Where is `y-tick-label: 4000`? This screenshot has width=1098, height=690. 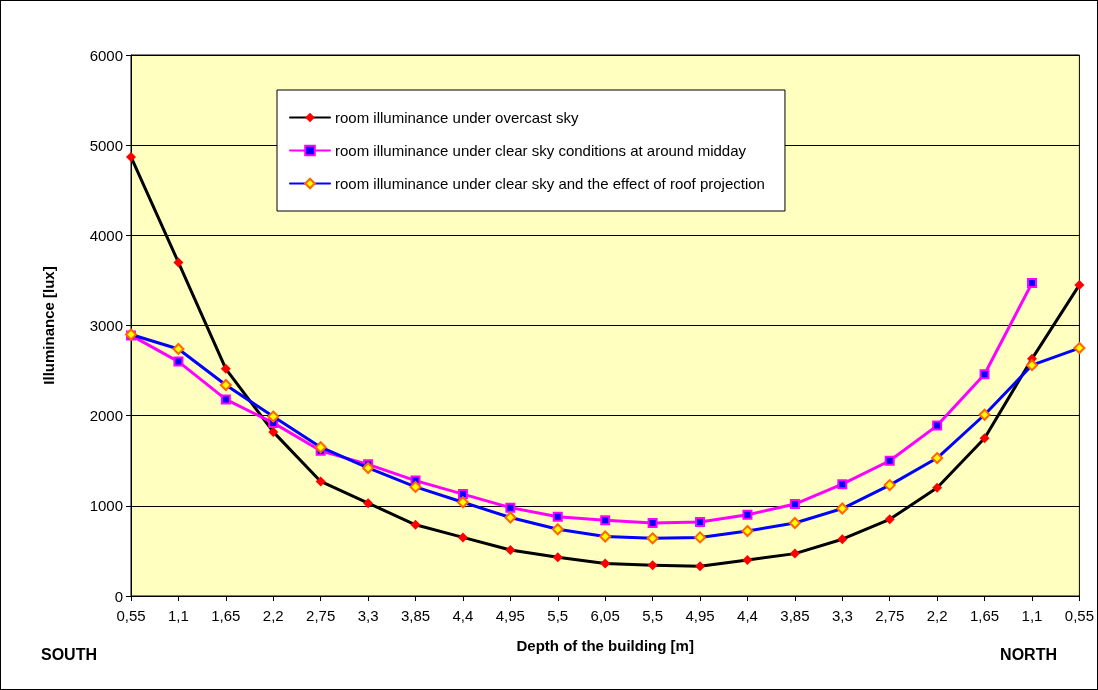 y-tick-label: 4000 is located at coordinates (106, 235).